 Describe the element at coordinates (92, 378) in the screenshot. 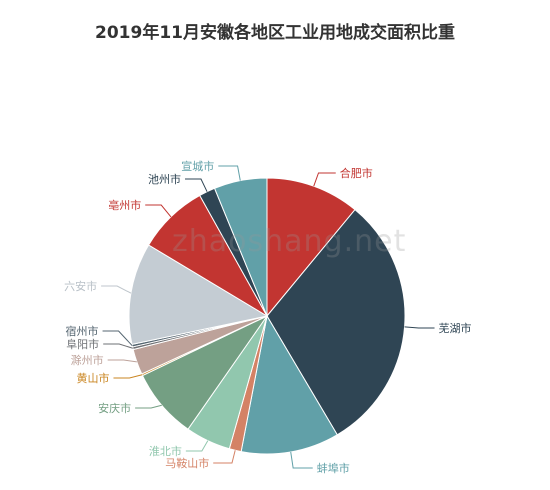

I see `slice-label-6: 黄山市` at that location.